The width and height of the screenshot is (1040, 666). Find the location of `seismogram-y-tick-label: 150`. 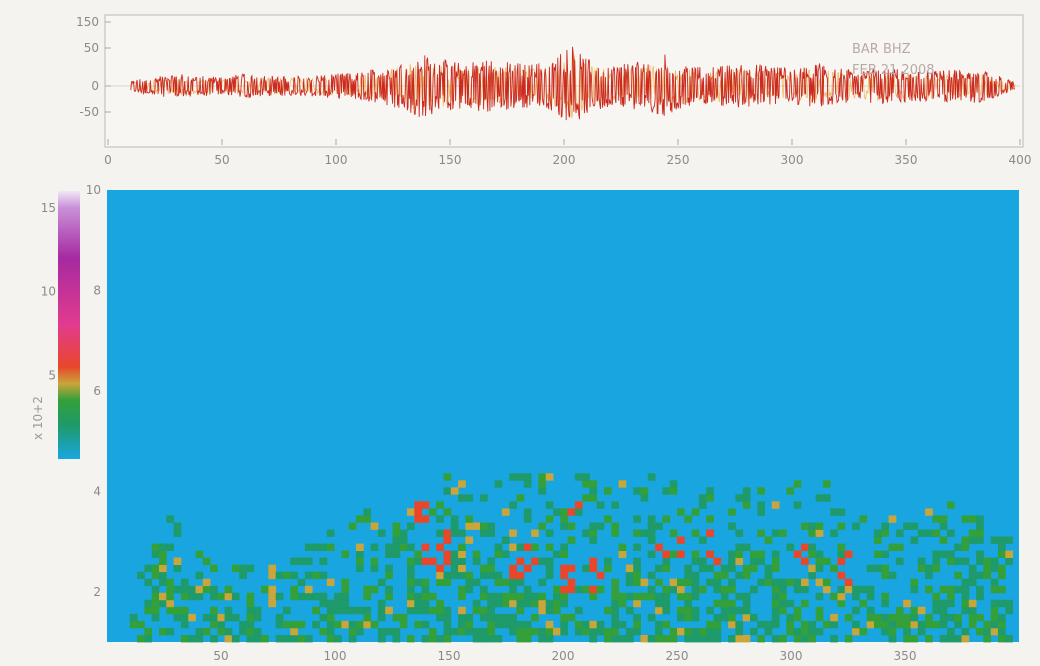

seismogram-y-tick-label: 150 is located at coordinates (87, 22).